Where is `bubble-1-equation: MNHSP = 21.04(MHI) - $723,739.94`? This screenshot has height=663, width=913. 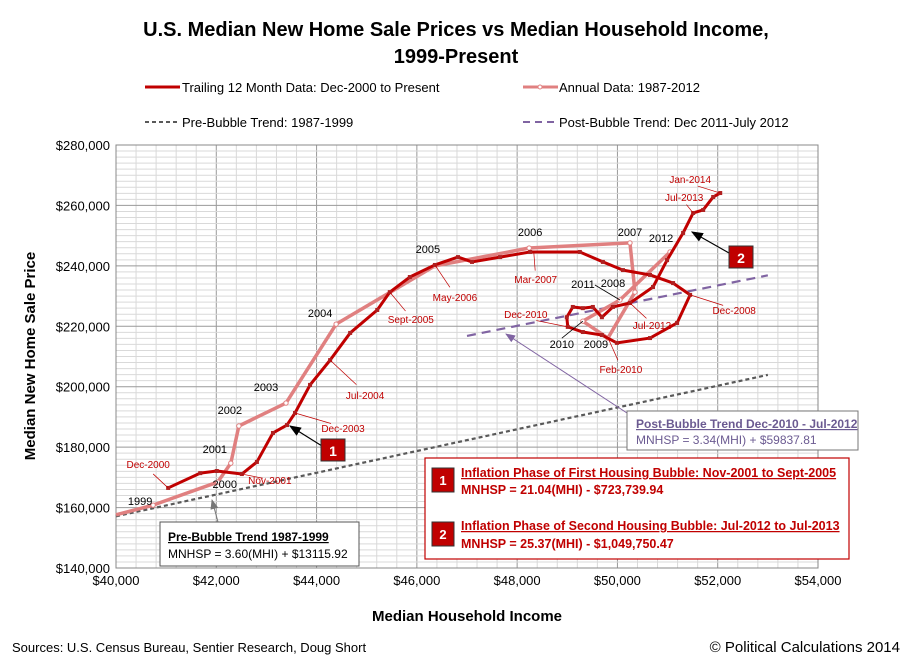
bubble-1-equation: MNHSP = 21.04(MHI) - $723,739.94 is located at coordinates (562, 490).